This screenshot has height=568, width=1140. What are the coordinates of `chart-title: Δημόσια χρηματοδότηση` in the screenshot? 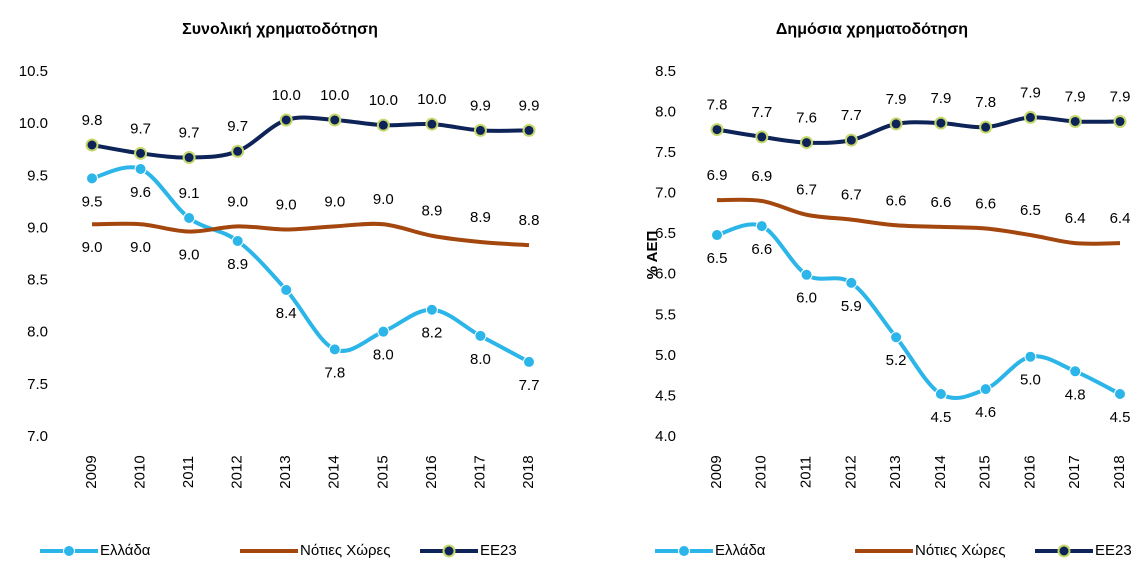 It's located at (872, 29).